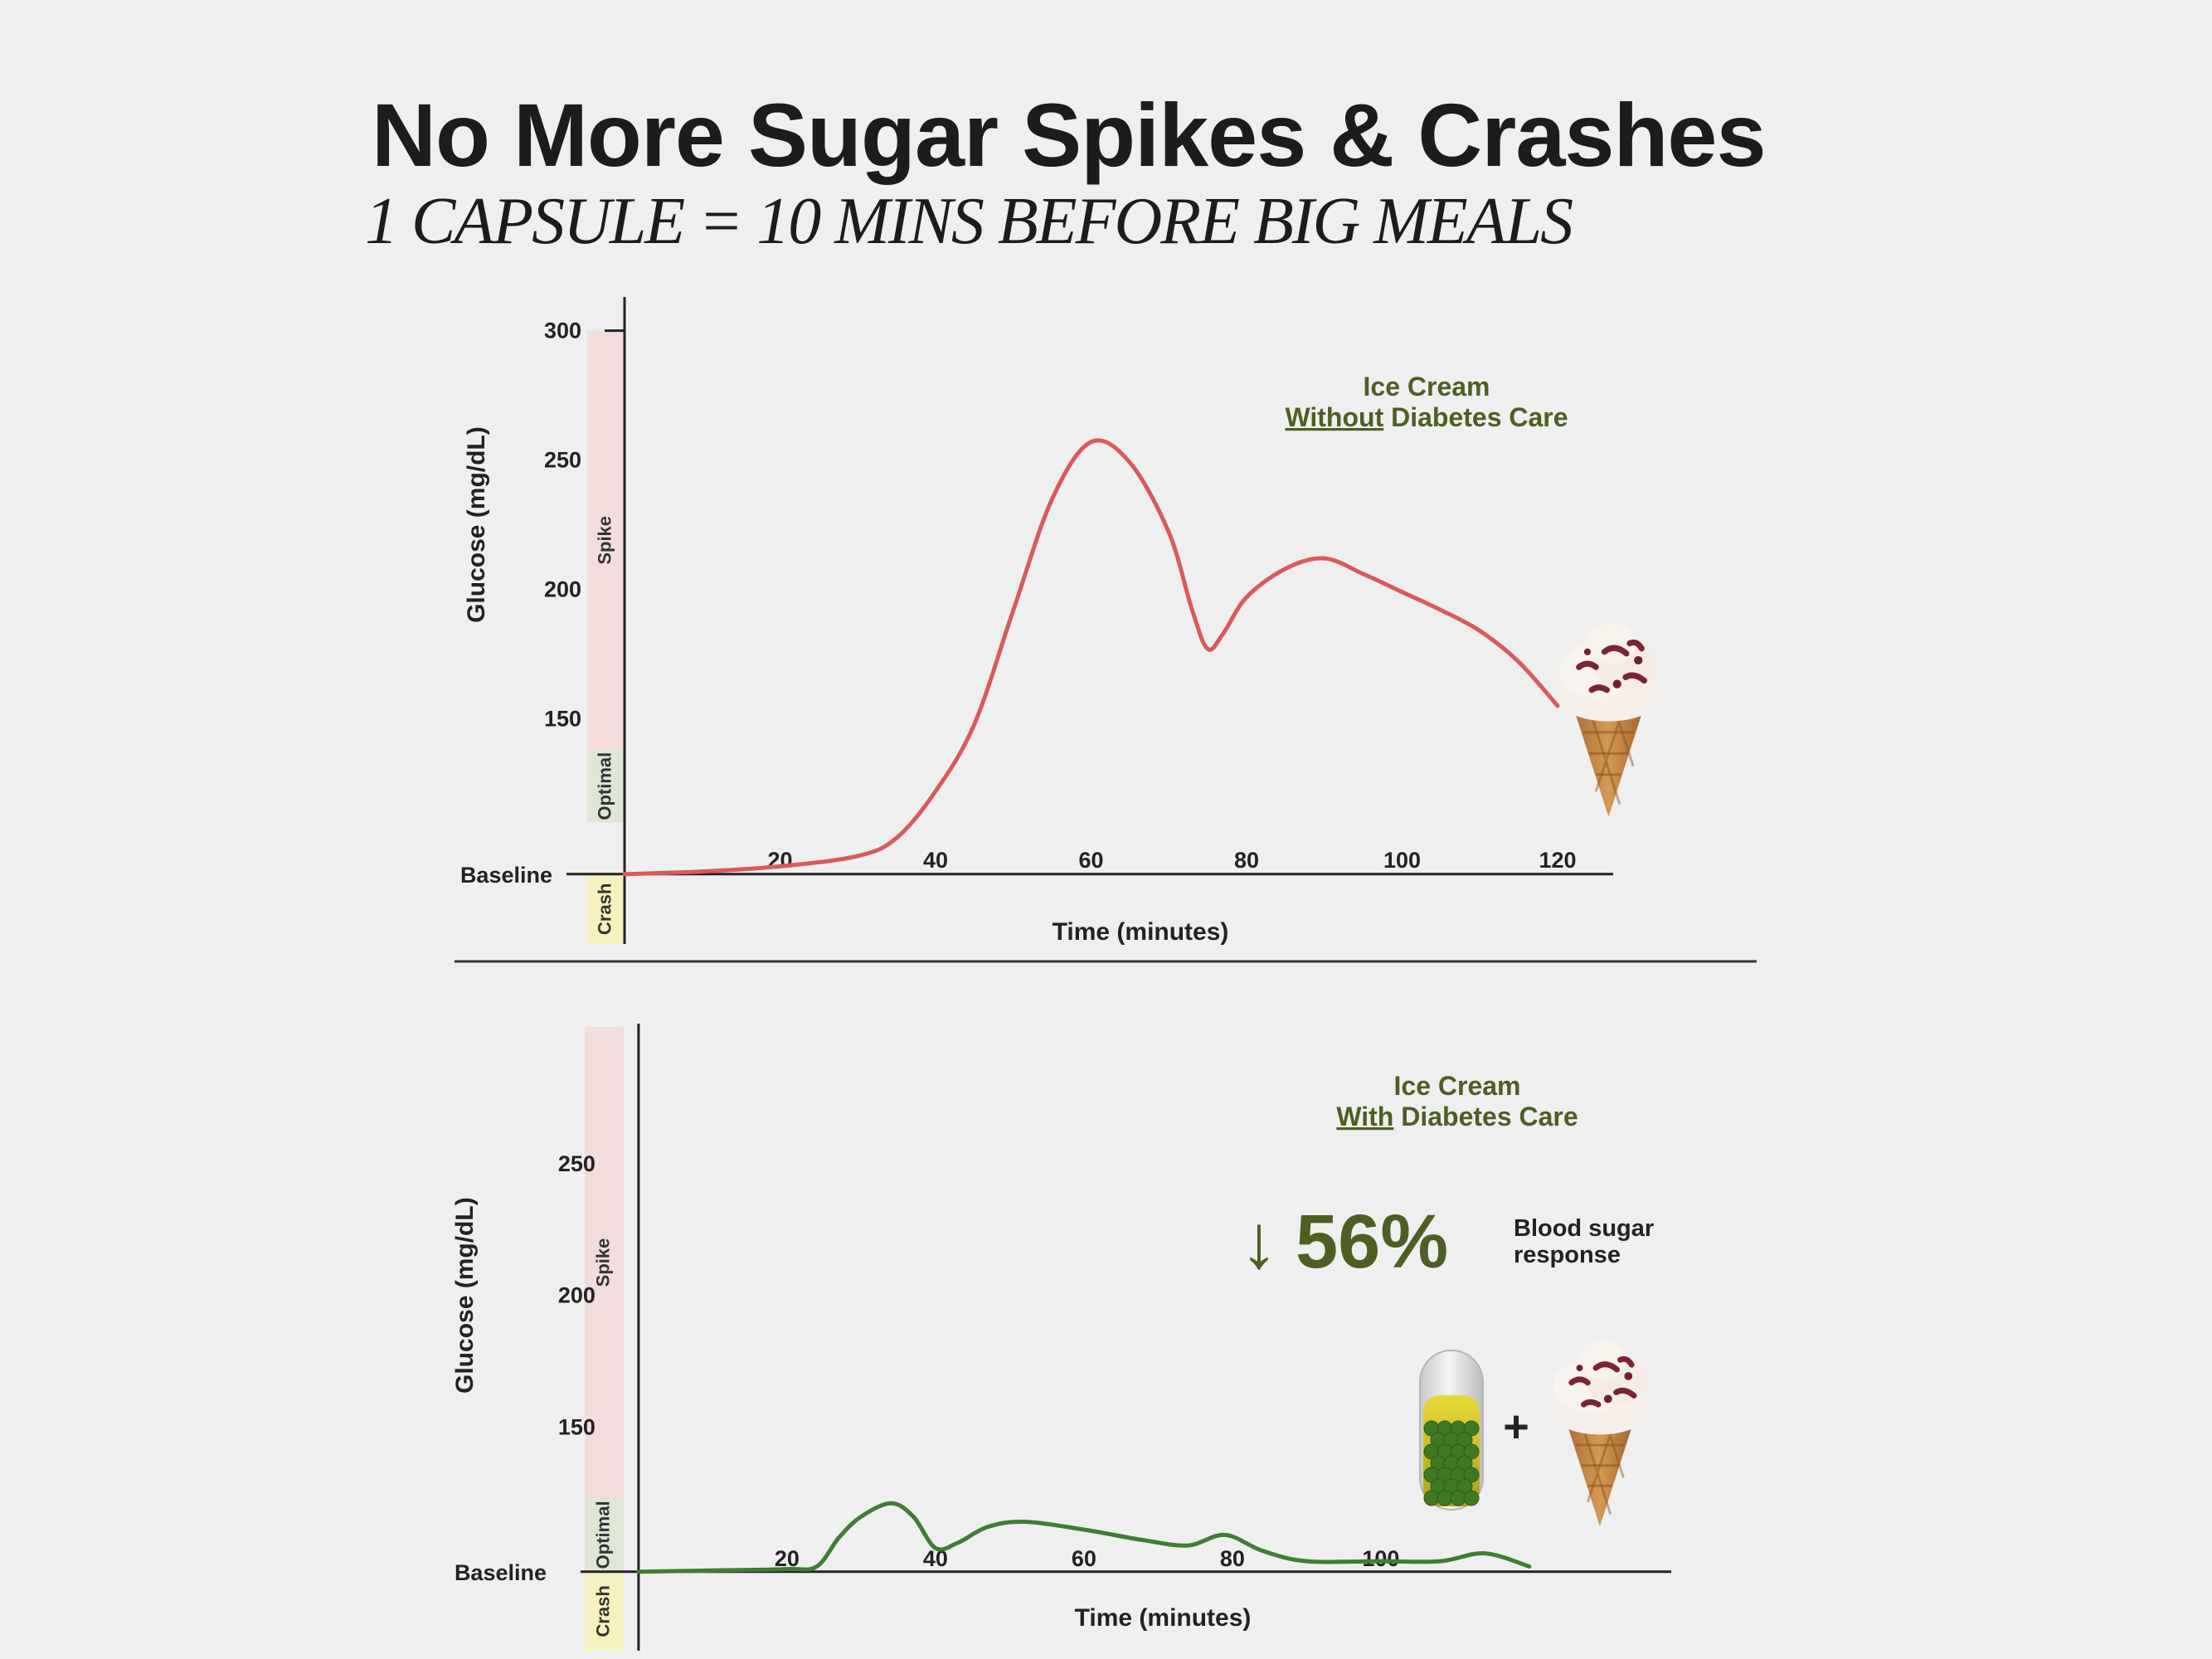  What do you see at coordinates (1084, 1537) in the screenshot?
I see `series-line-with` at bounding box center [1084, 1537].